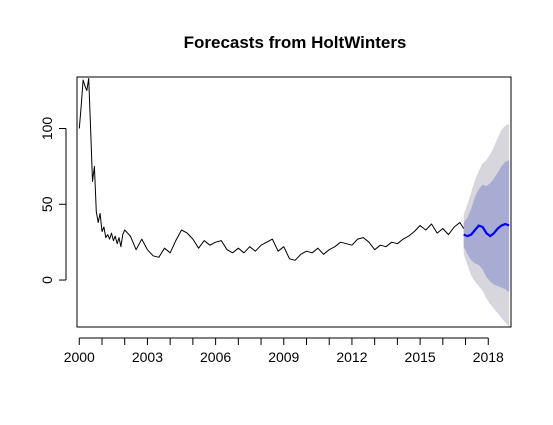  I want to click on y-axis: 0 50 100, so click(53, 200).